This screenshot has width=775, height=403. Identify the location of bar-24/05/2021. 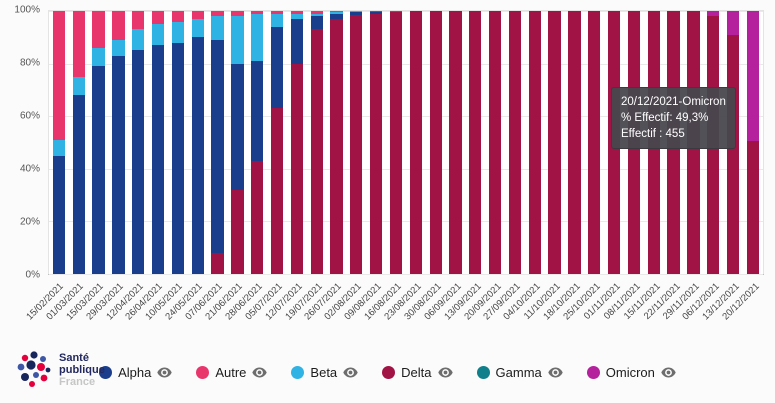
(198, 142).